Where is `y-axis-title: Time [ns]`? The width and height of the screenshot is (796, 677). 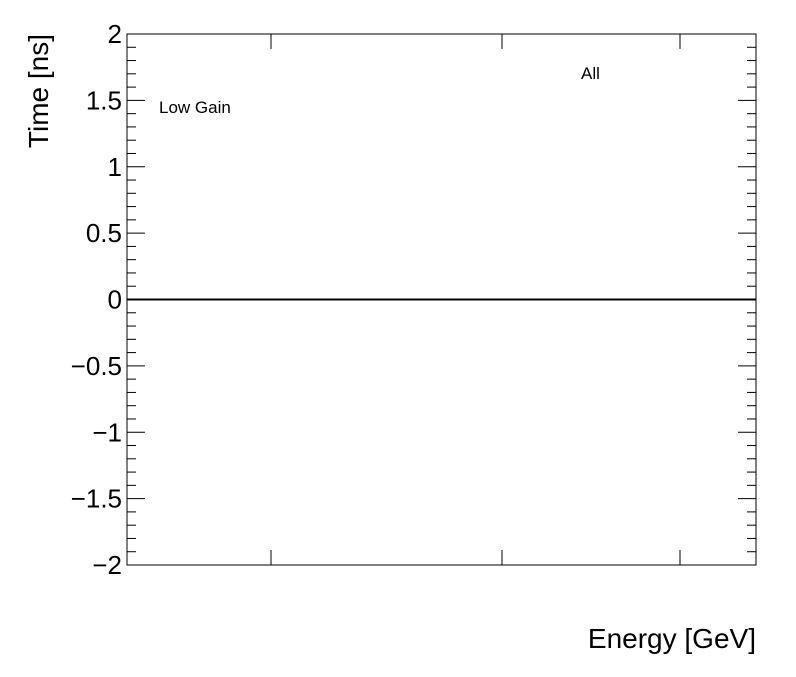 y-axis-title: Time [ns] is located at coordinates (38, 91).